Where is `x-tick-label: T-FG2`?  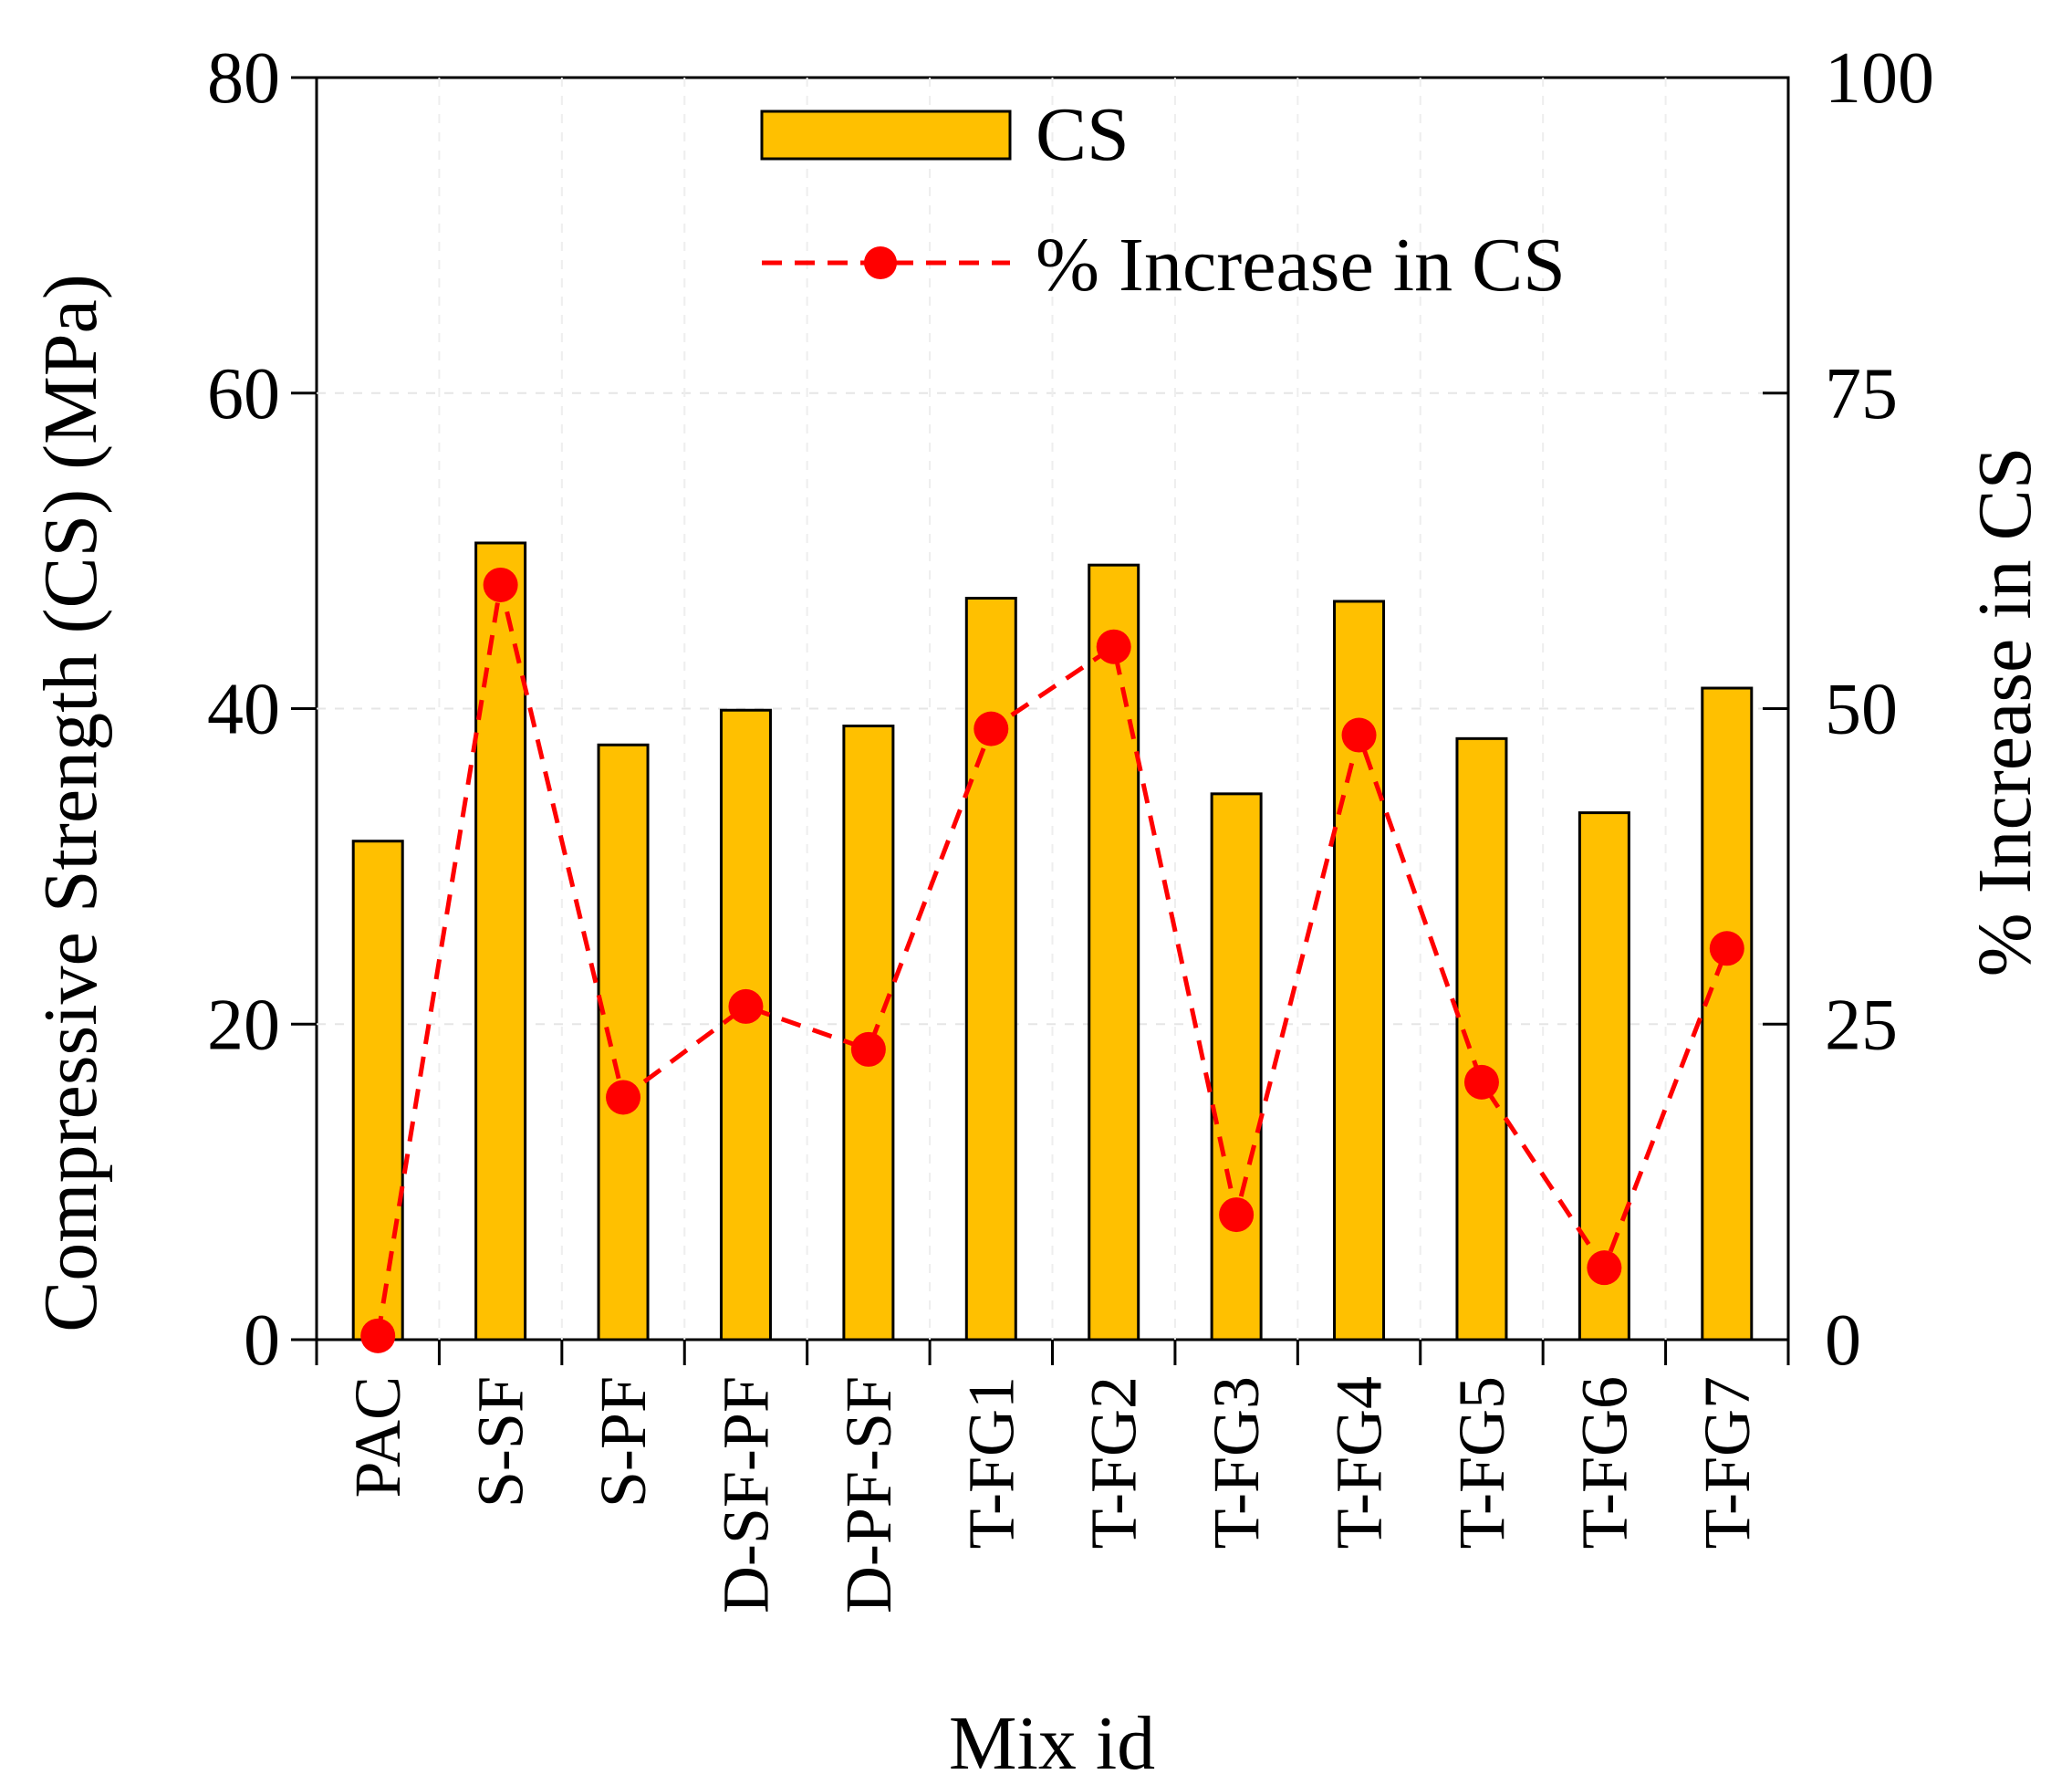
x-tick-label: T-FG2 is located at coordinates (1114, 1462).